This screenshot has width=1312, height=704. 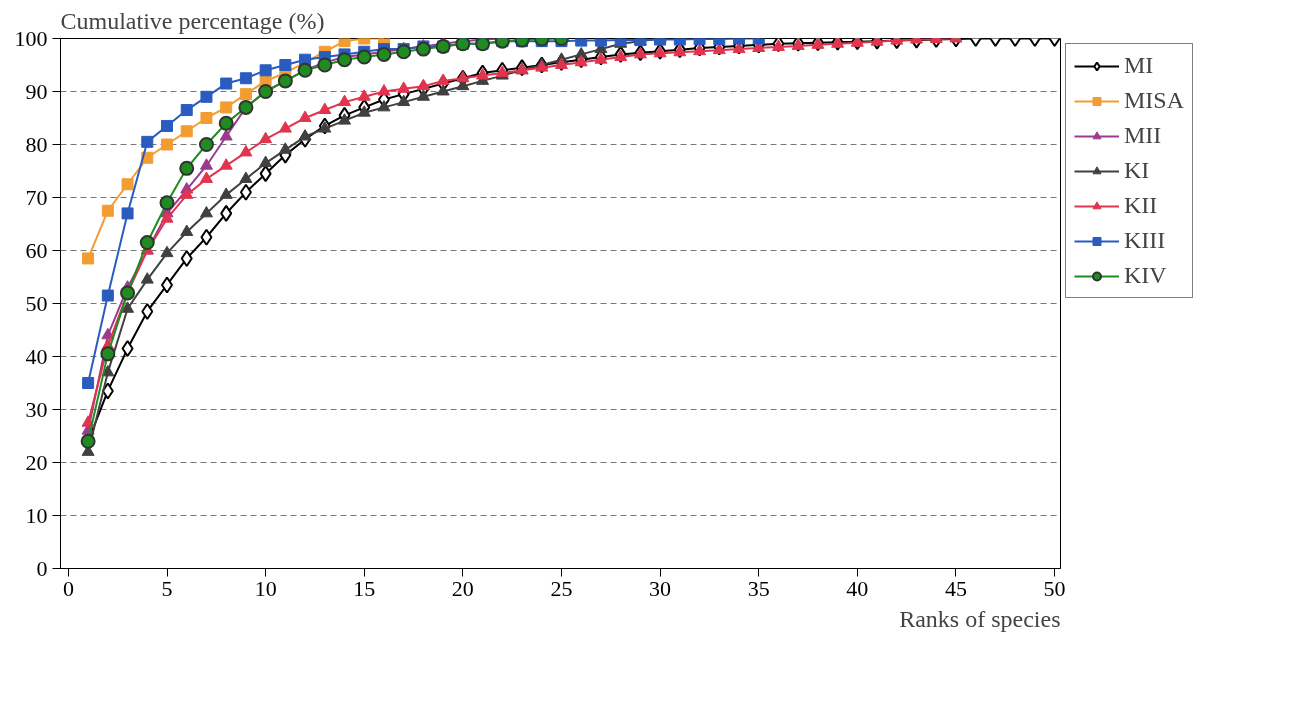 What do you see at coordinates (68, 588) in the screenshot?
I see `x-tick-label: 0` at bounding box center [68, 588].